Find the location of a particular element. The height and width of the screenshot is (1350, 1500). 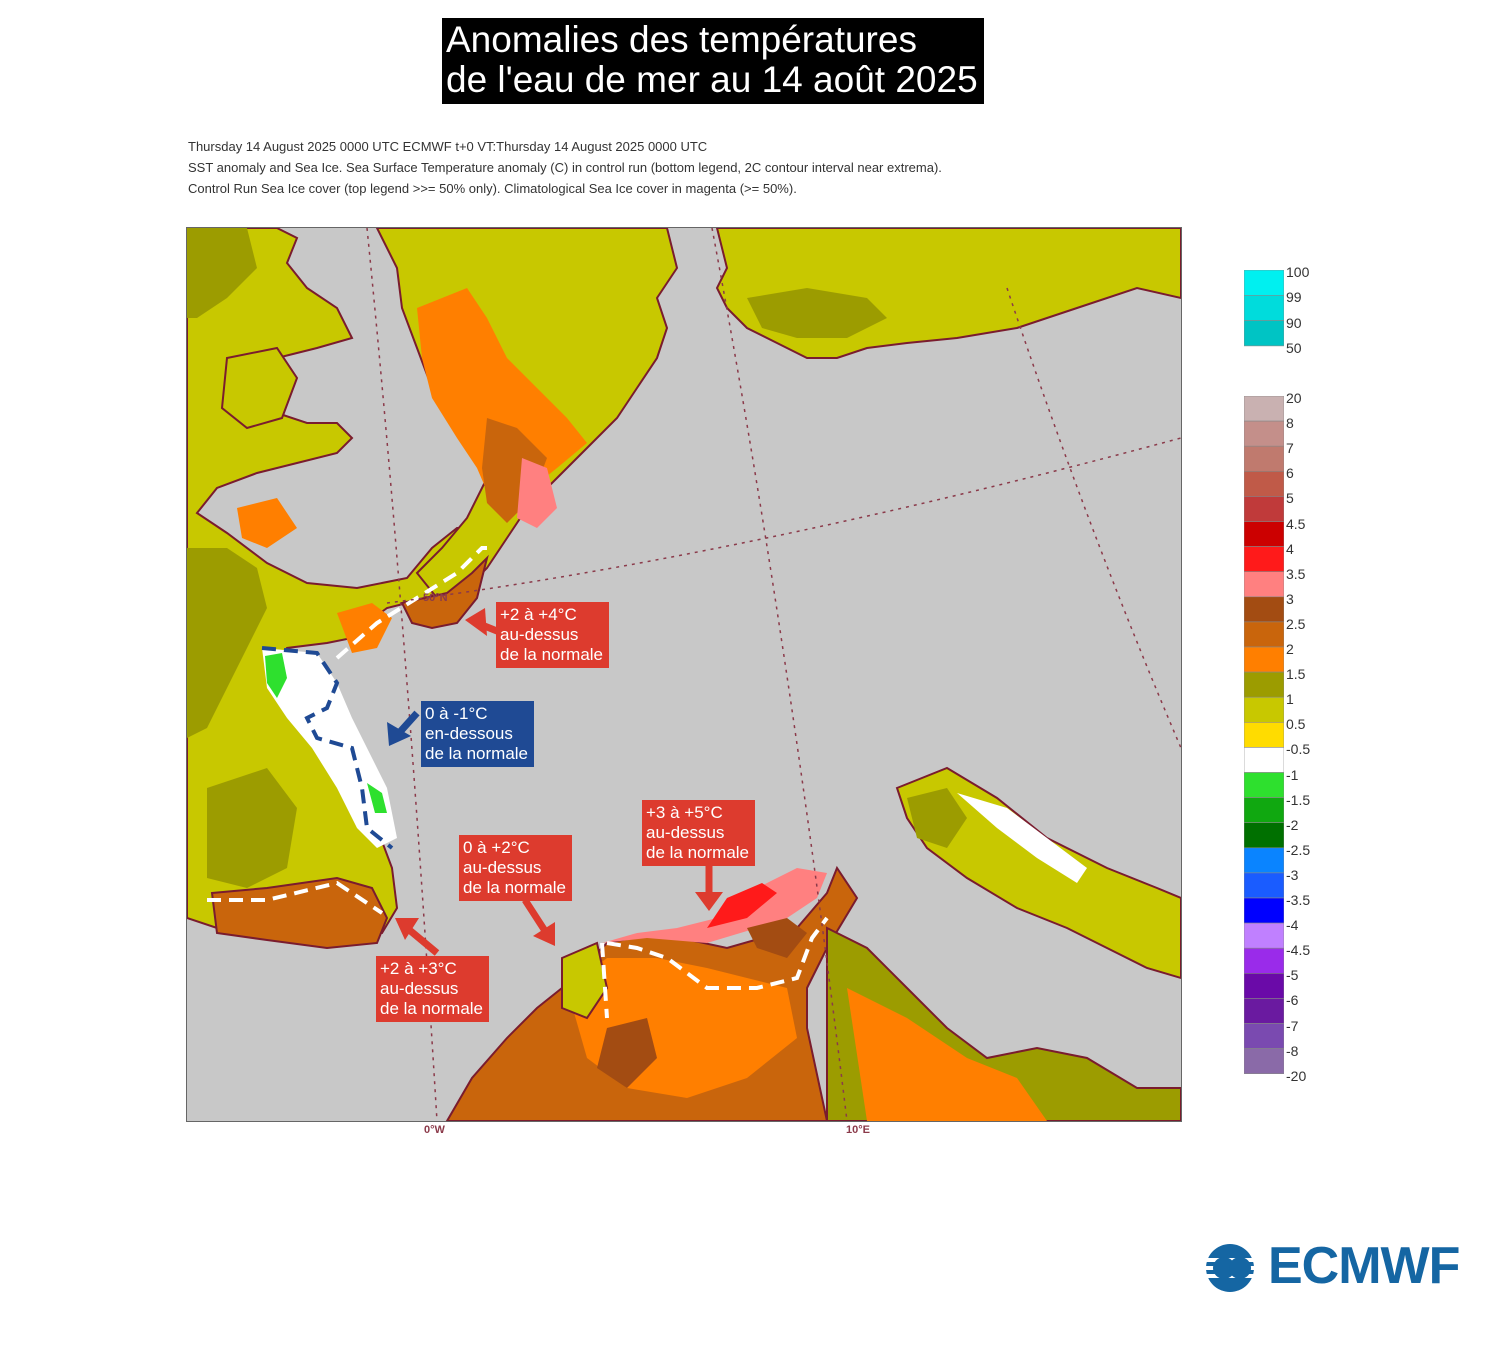

legend-tick-label: -8 is located at coordinates (1292, 1050).